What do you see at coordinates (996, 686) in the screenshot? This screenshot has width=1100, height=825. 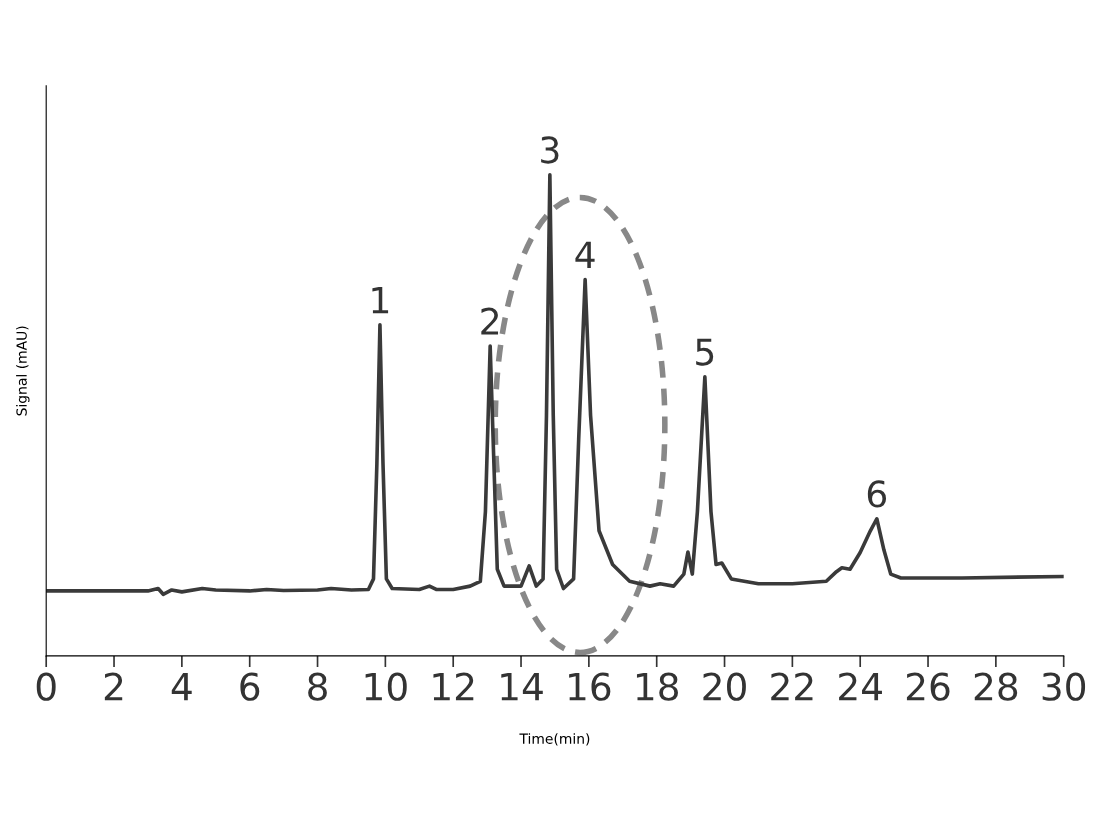 I see `x-tick-label: 28` at bounding box center [996, 686].